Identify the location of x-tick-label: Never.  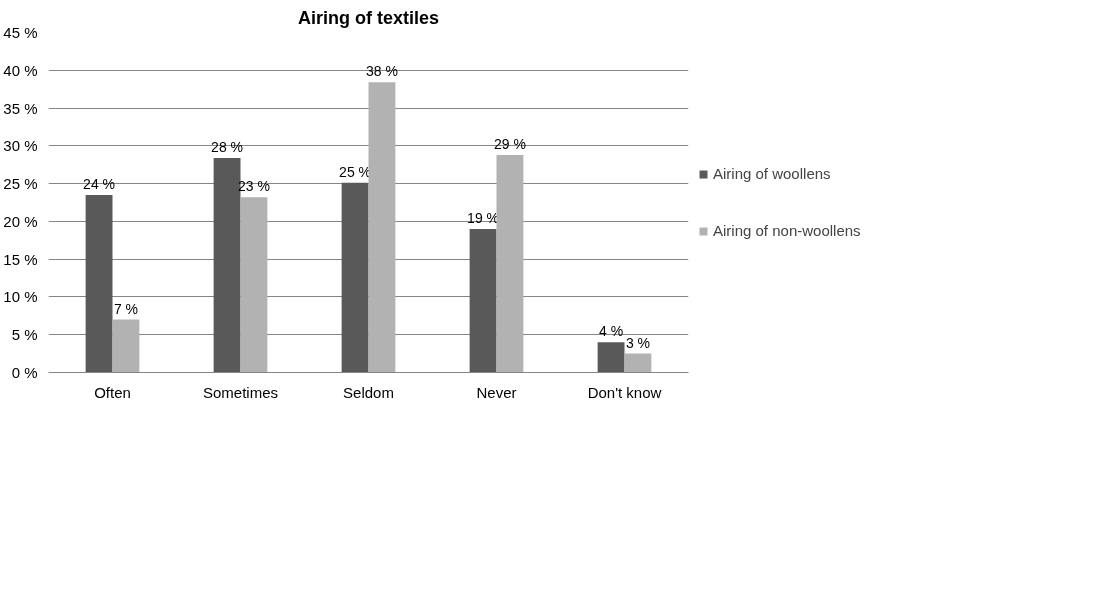
(496, 392).